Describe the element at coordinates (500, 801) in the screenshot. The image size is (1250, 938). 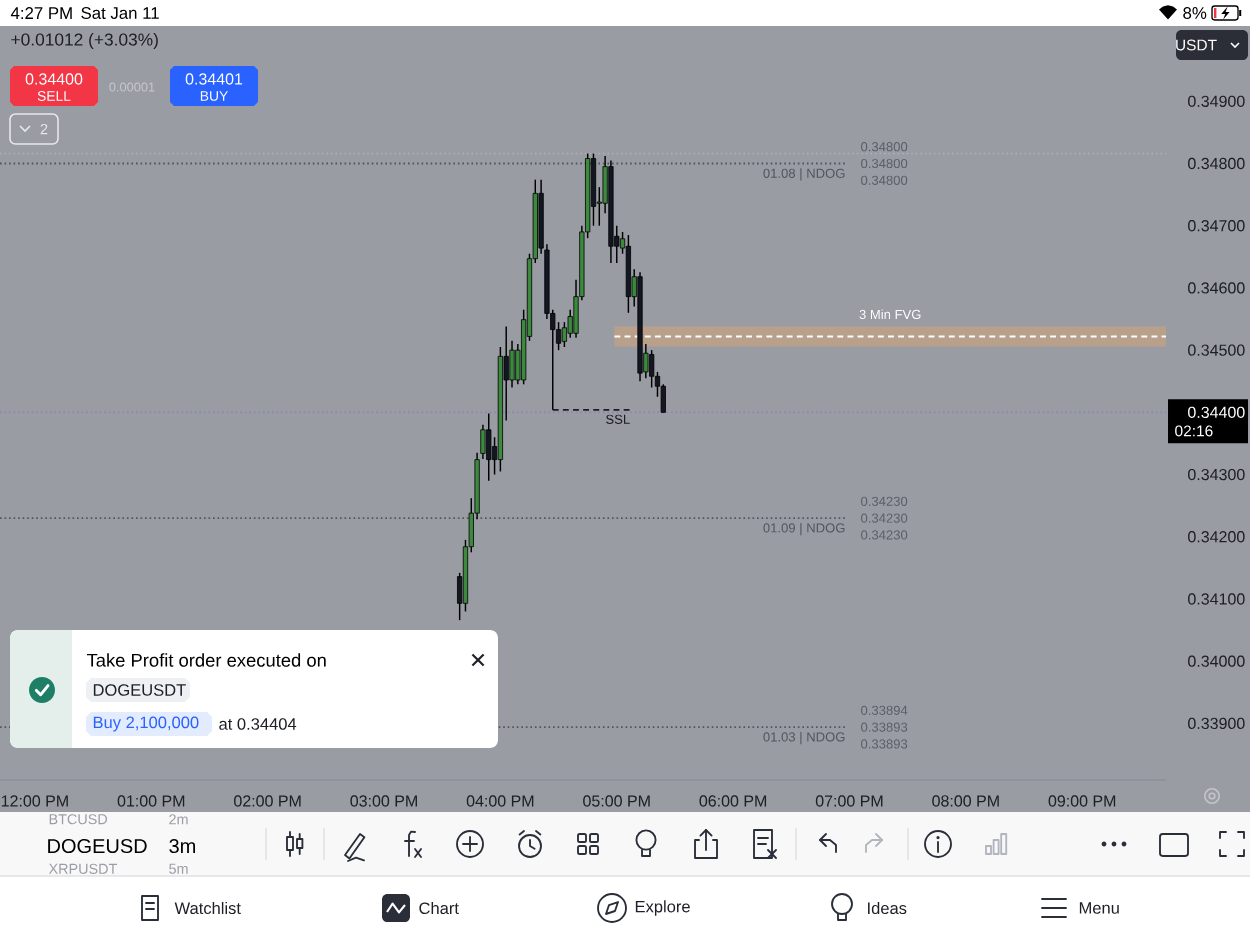
I see `x-tick-label: 04:00 PM` at that location.